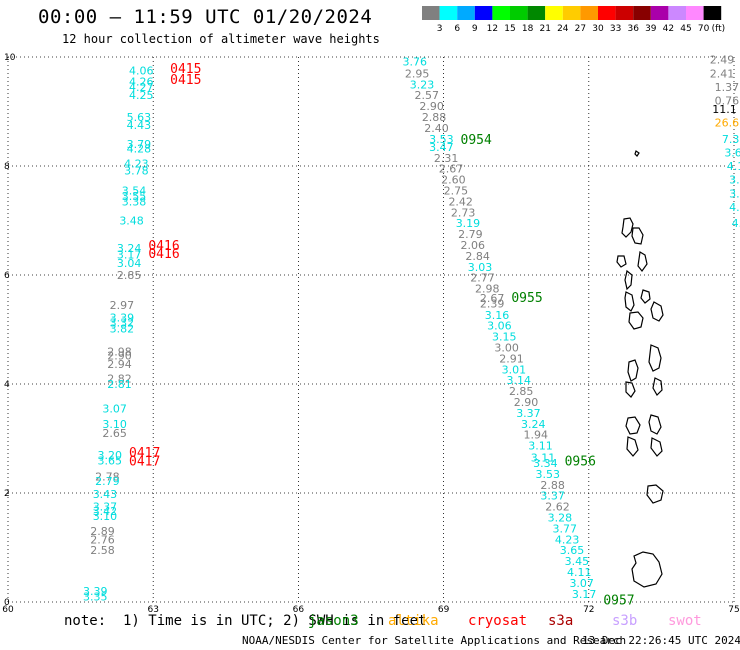 The height and width of the screenshot is (650, 740). Describe the element at coordinates (185, 69) in the screenshot. I see `pass-time-label: 0415` at that location.